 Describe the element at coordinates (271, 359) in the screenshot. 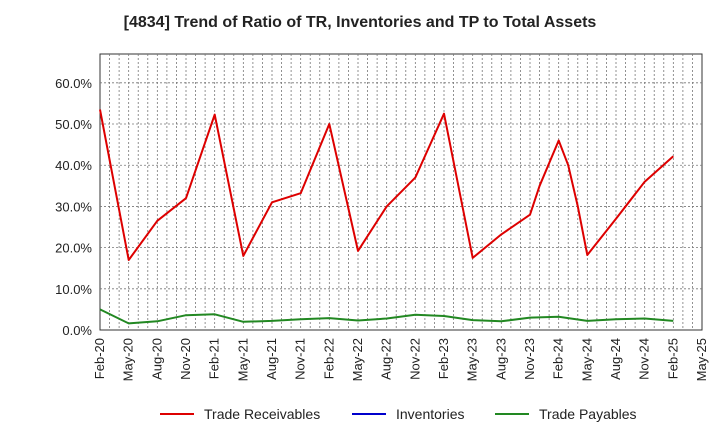

I see `x-tick-label: Aug-21` at that location.